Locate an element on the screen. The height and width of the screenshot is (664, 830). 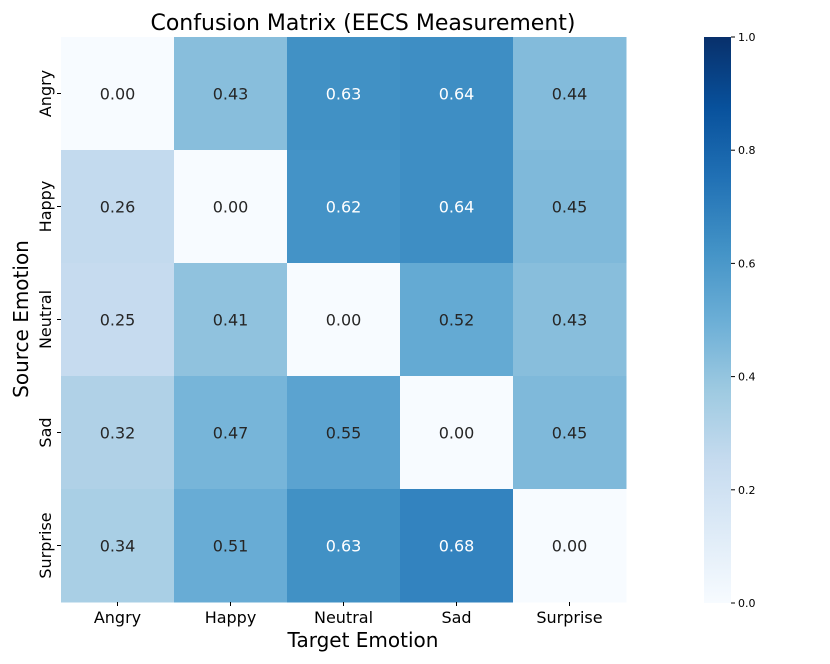
cell-value-label: 0.34 is located at coordinates (118, 546).